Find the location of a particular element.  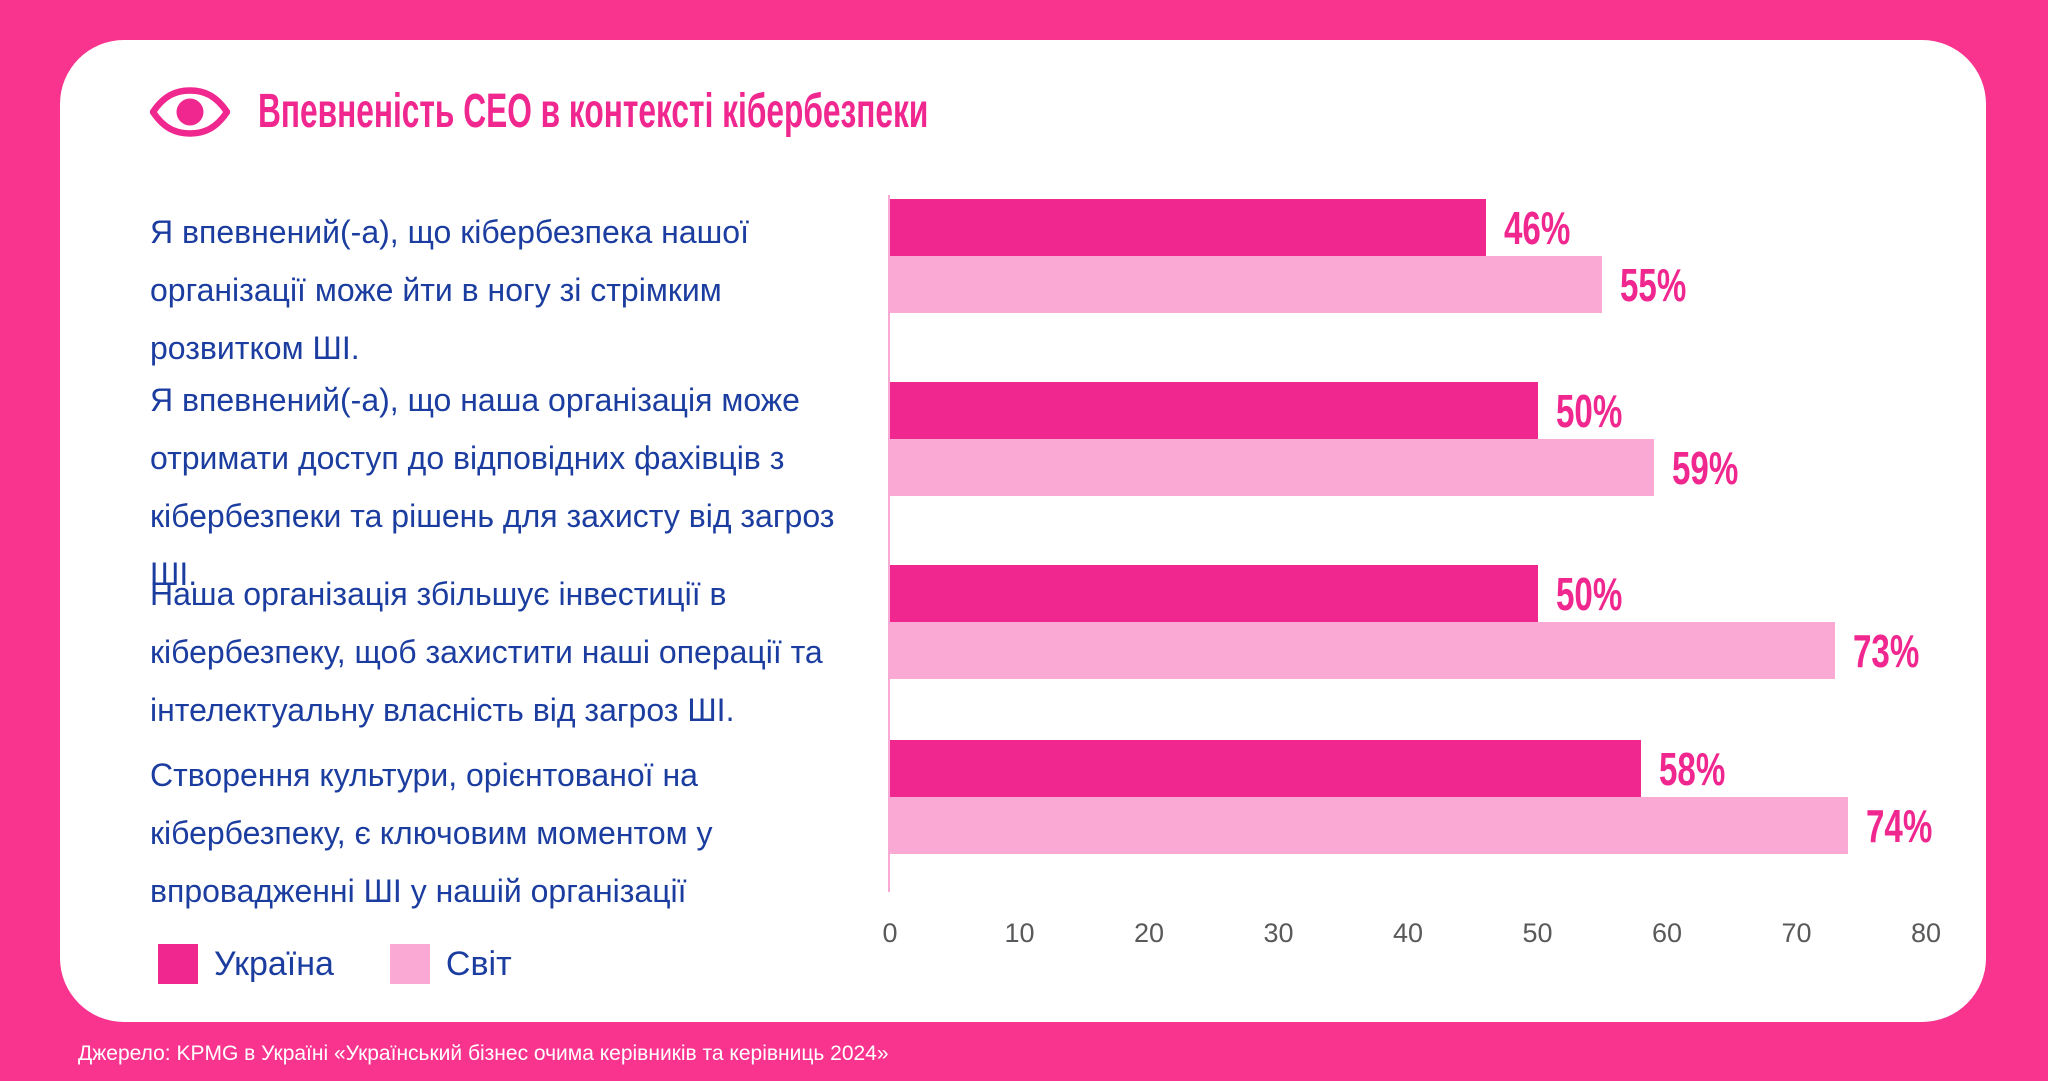

x-tick-80: 80 is located at coordinates (1926, 933).